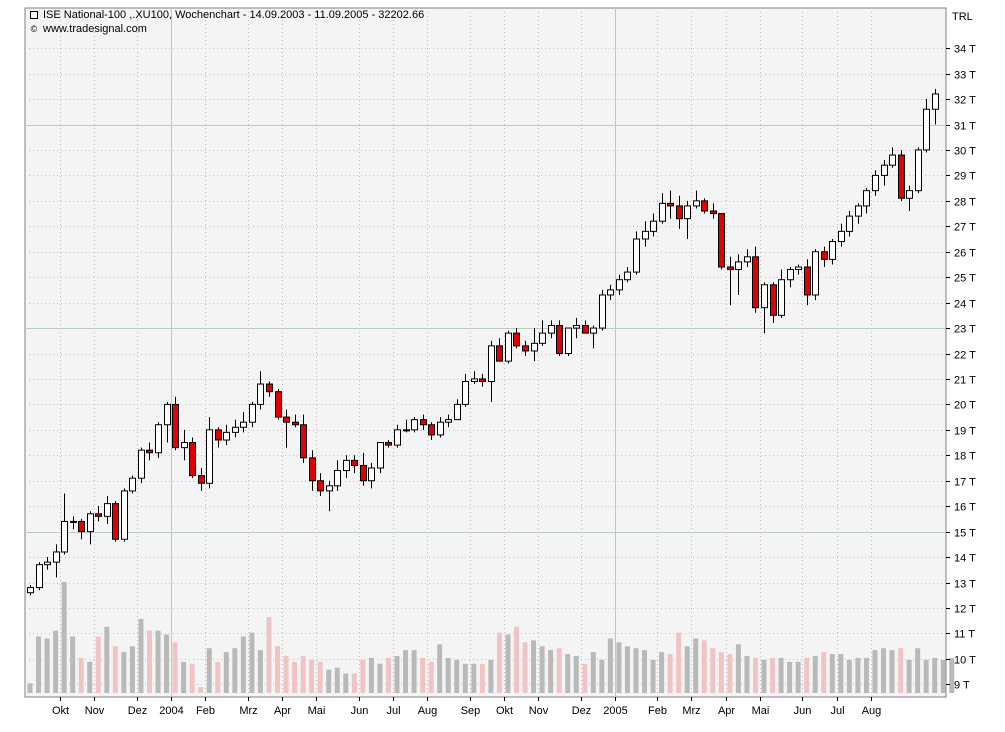 This screenshot has width=1005, height=732. I want to click on y-tick-label: 26 T, so click(965, 254).